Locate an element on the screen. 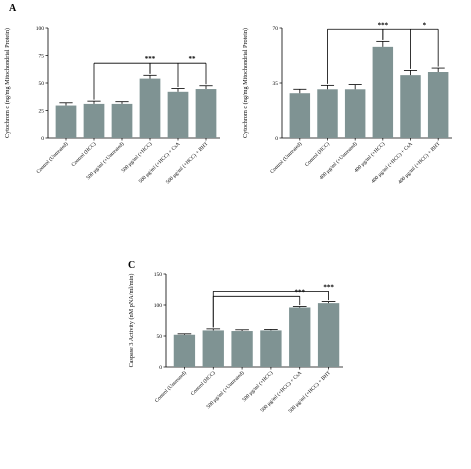  y-axis-title: Caspase 3 Activity (nM pNA/ml/min) is located at coordinates (131, 321).